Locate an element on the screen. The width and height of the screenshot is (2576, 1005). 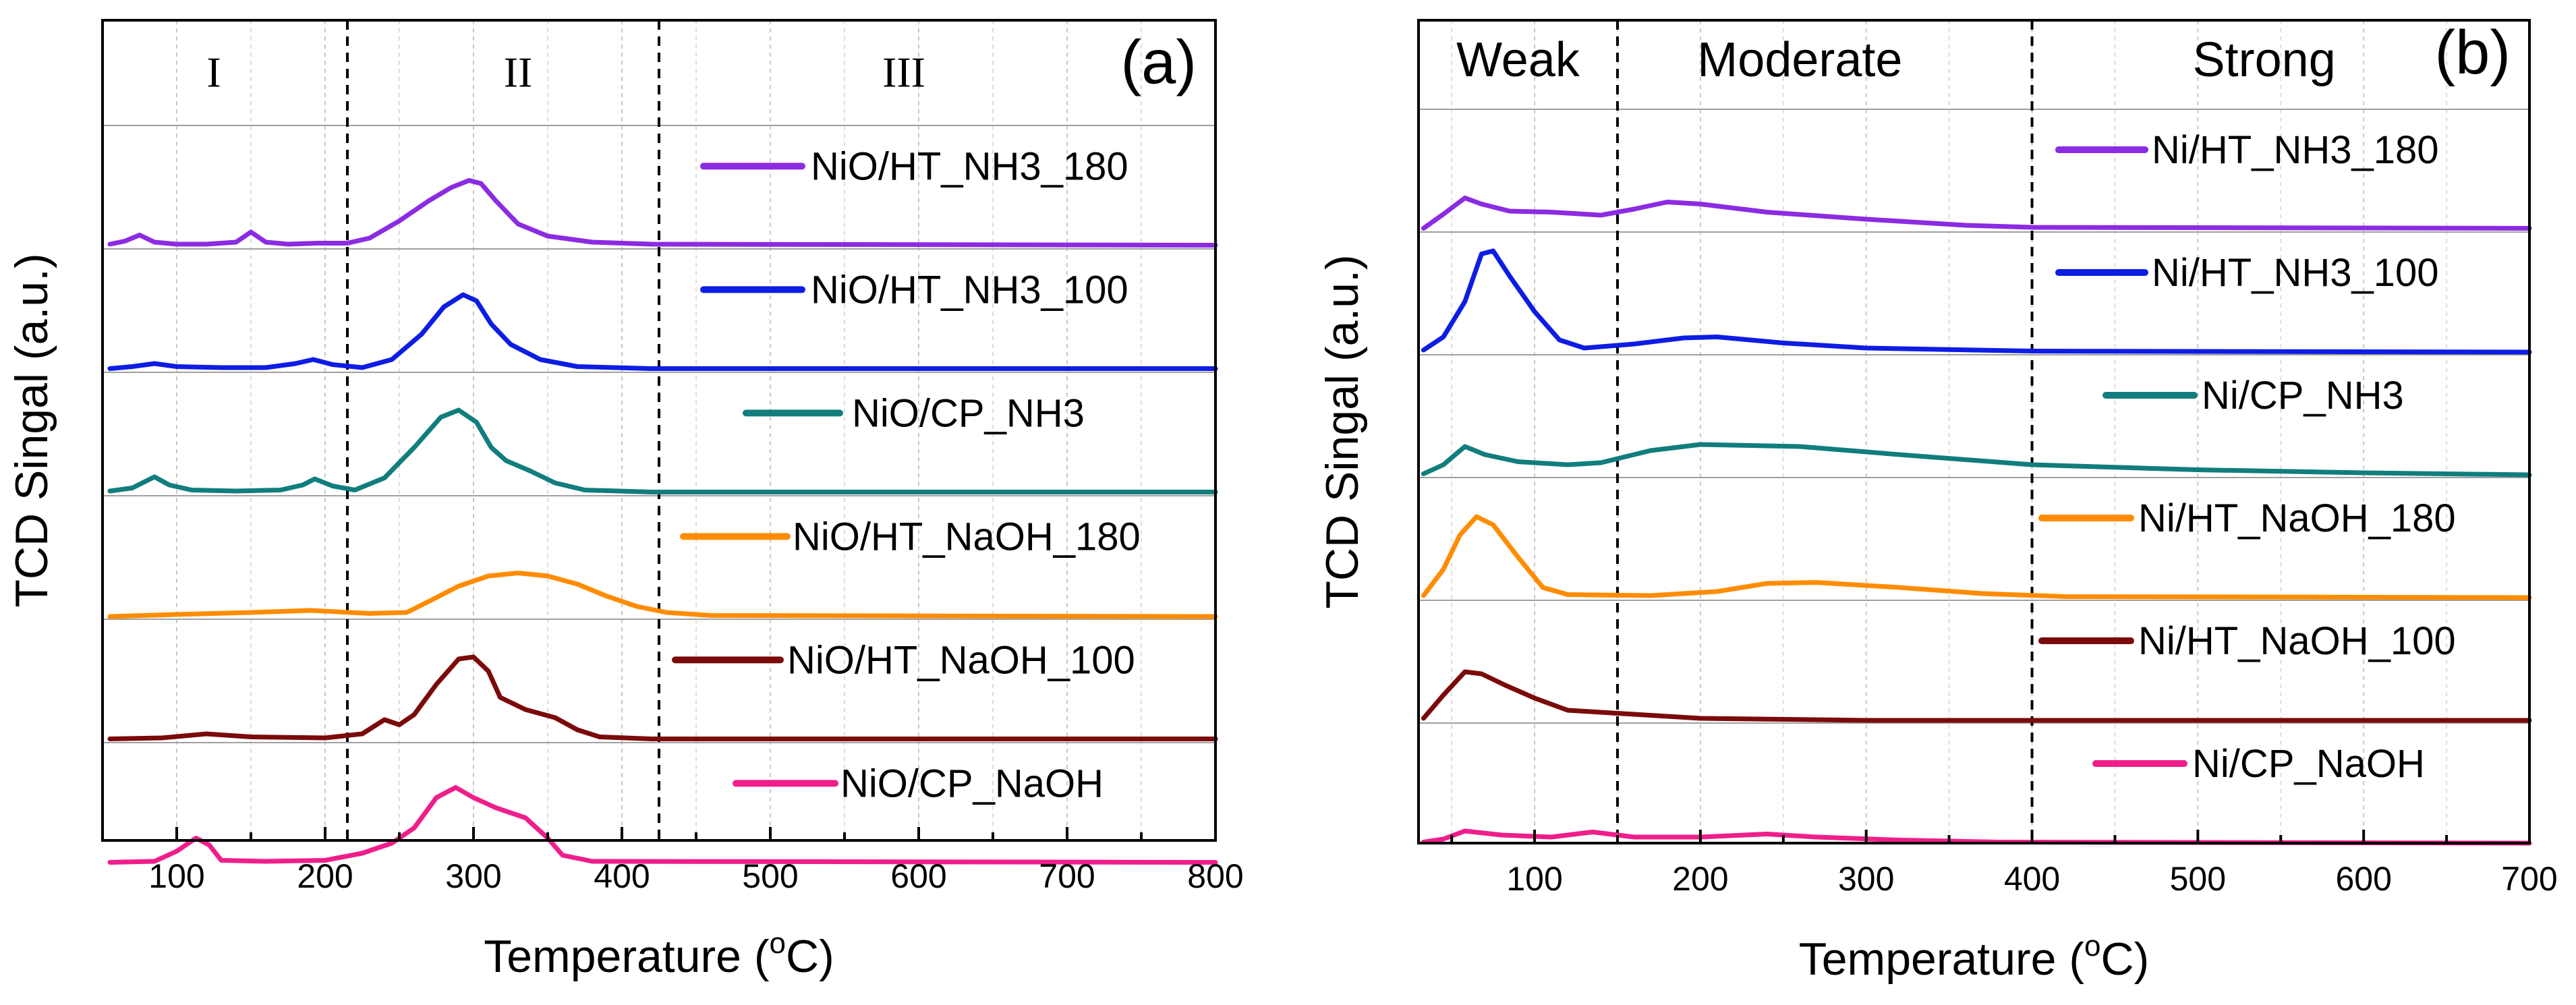
legend-label: NiO/HT_NaOH_180 is located at coordinates (967, 536).